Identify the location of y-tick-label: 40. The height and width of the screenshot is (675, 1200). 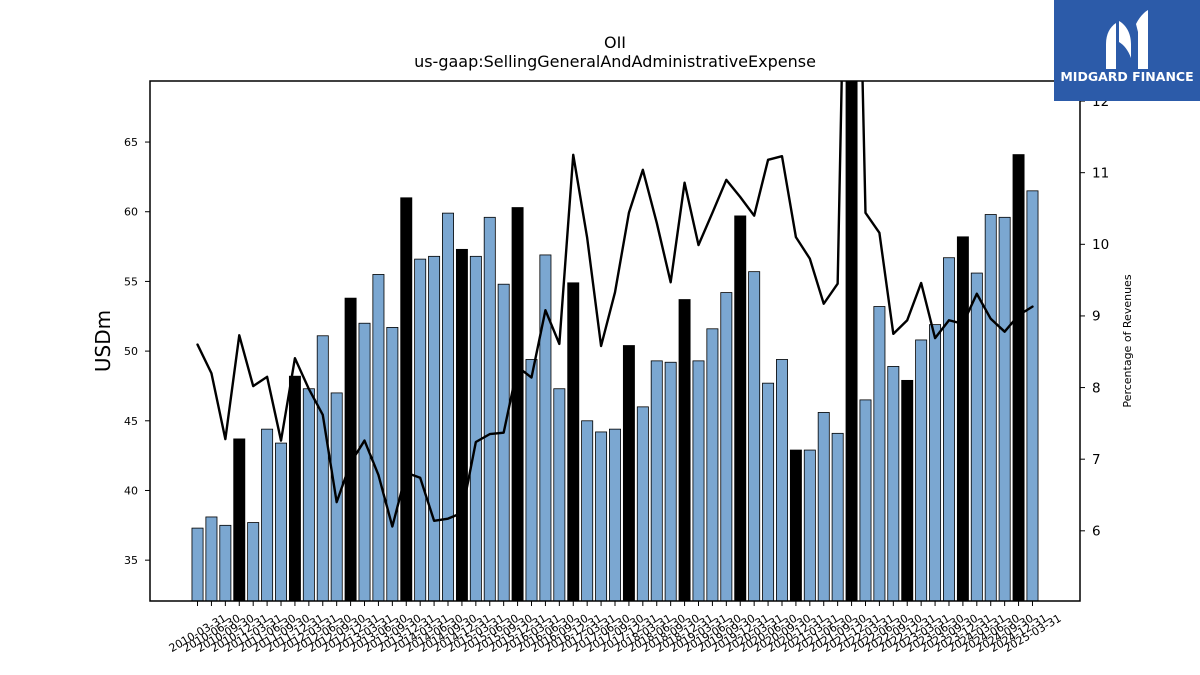
(131, 490).